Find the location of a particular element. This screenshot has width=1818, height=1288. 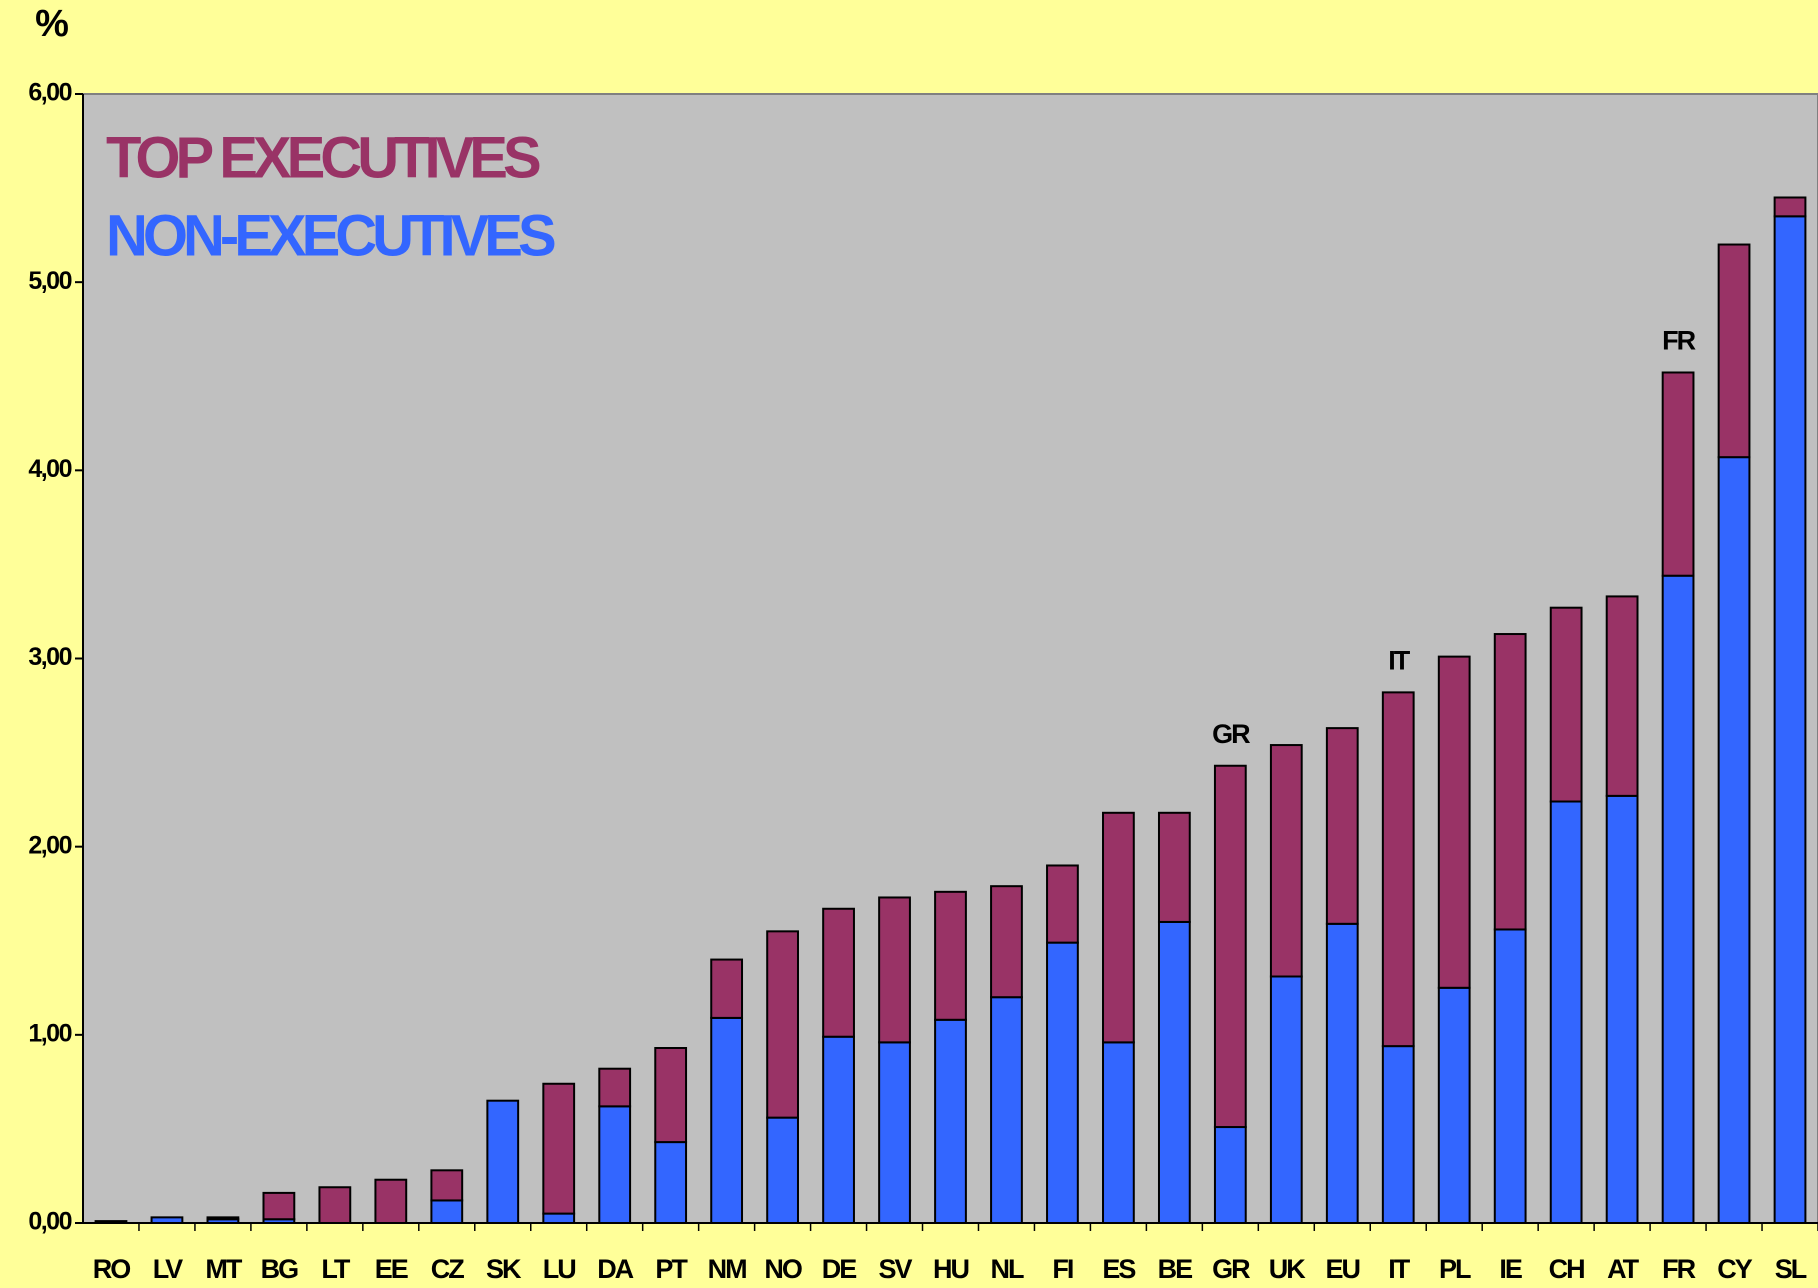

x-tick-label: FR is located at coordinates (1678, 1269).